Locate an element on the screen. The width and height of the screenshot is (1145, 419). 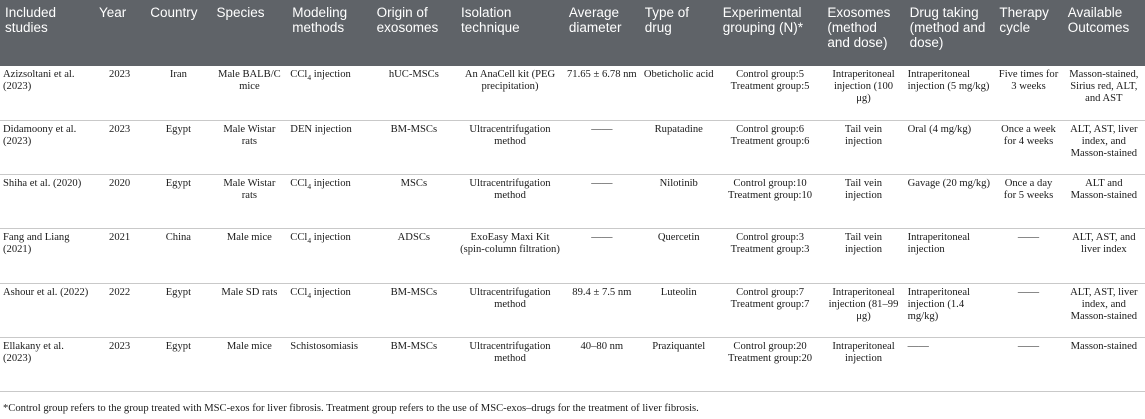
cell-year: 2021 is located at coordinates (119, 256).